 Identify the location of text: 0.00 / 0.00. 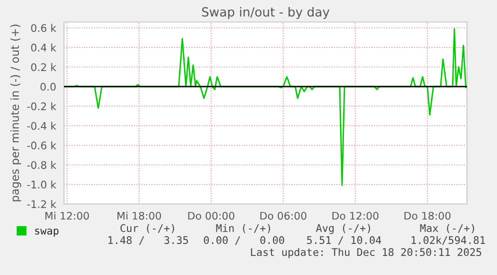
(244, 240).